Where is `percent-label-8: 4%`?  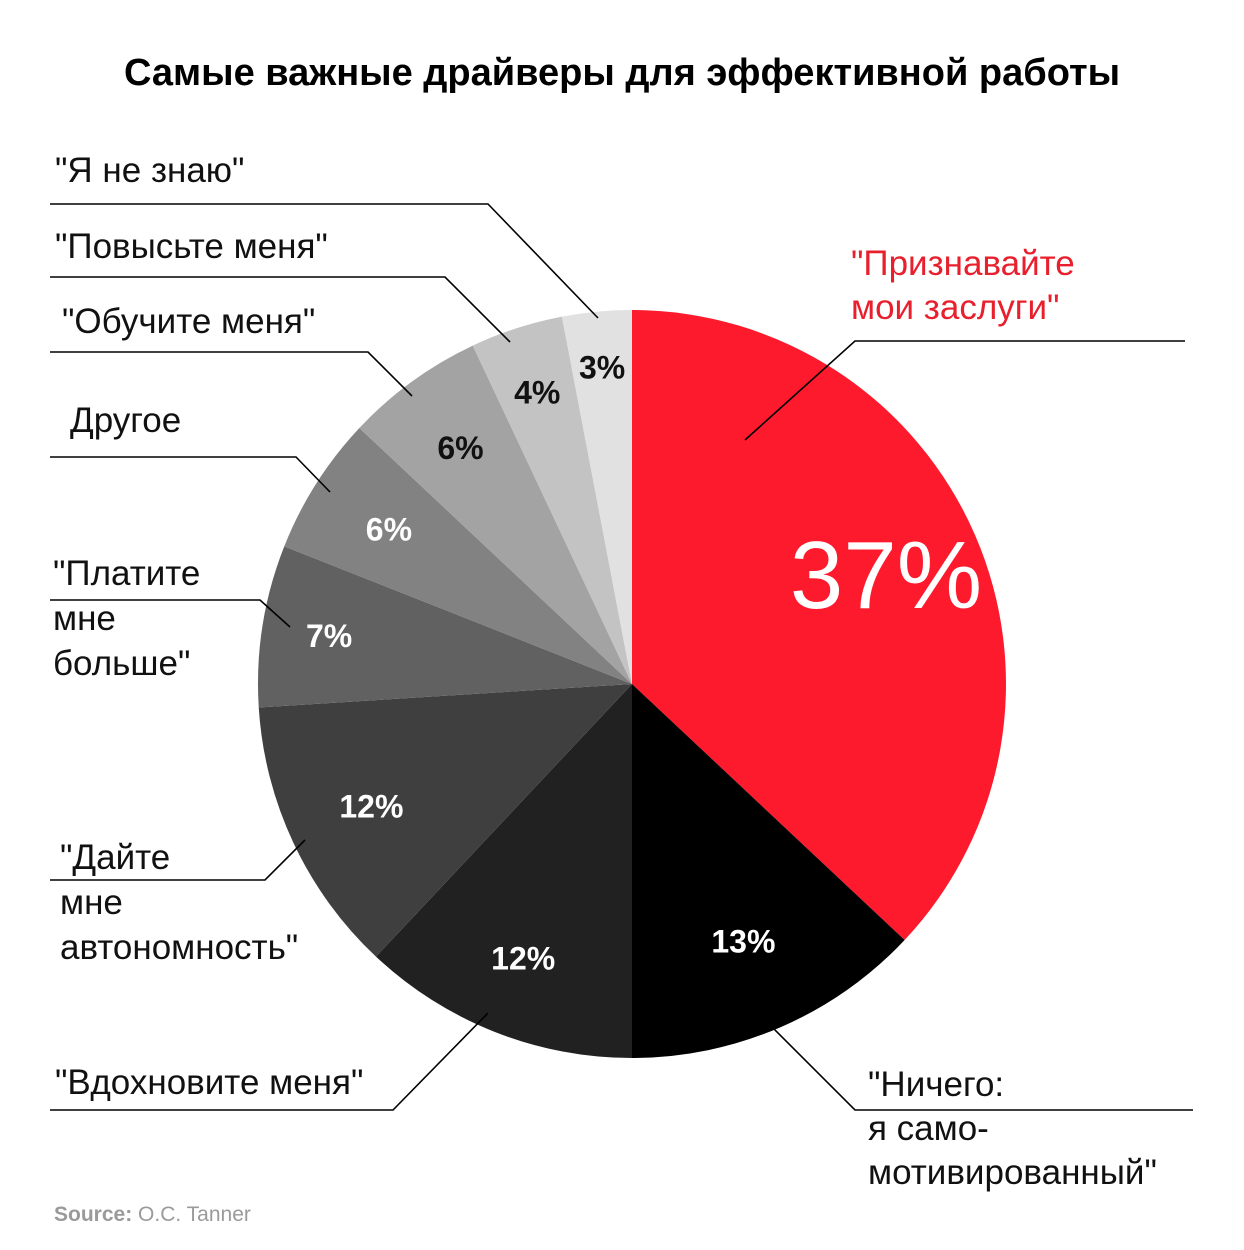 percent-label-8: 4% is located at coordinates (537, 392).